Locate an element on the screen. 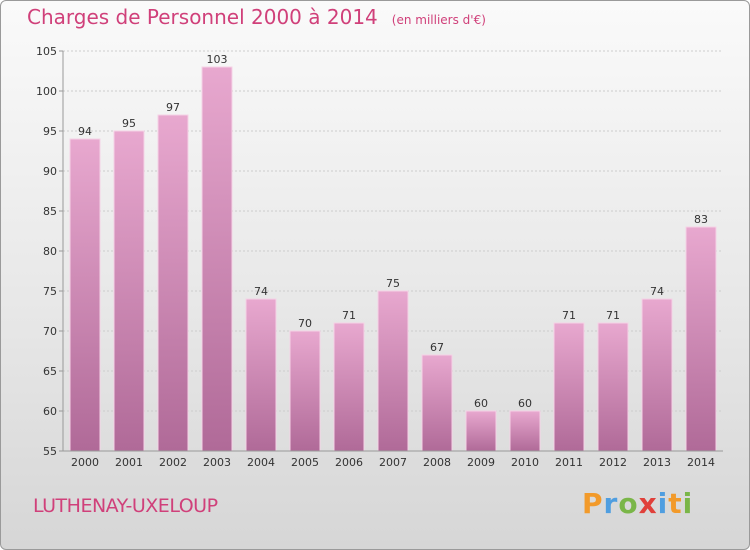 The width and height of the screenshot is (750, 550). brand-letter: P is located at coordinates (593, 503).